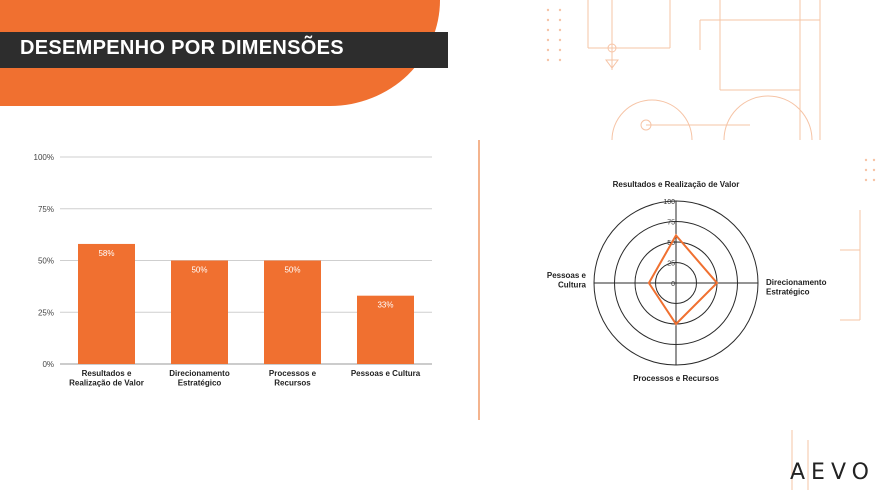  I want to click on radar-axis-label: Pessoas e Cultura, so click(567, 280).